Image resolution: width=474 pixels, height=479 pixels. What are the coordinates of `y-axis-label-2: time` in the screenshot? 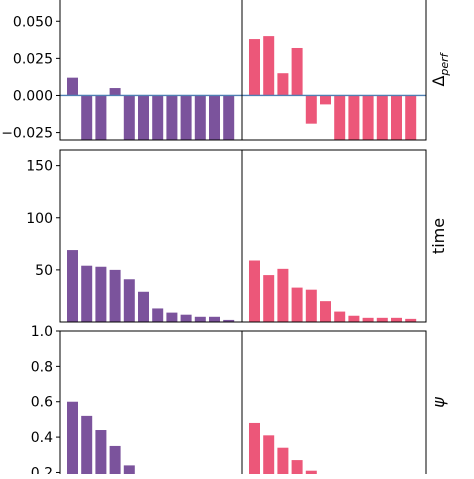 It's located at (438, 236).